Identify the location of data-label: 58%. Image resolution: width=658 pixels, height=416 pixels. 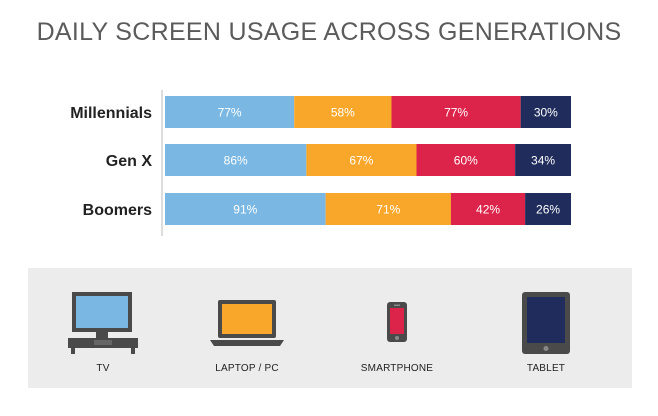
(343, 113).